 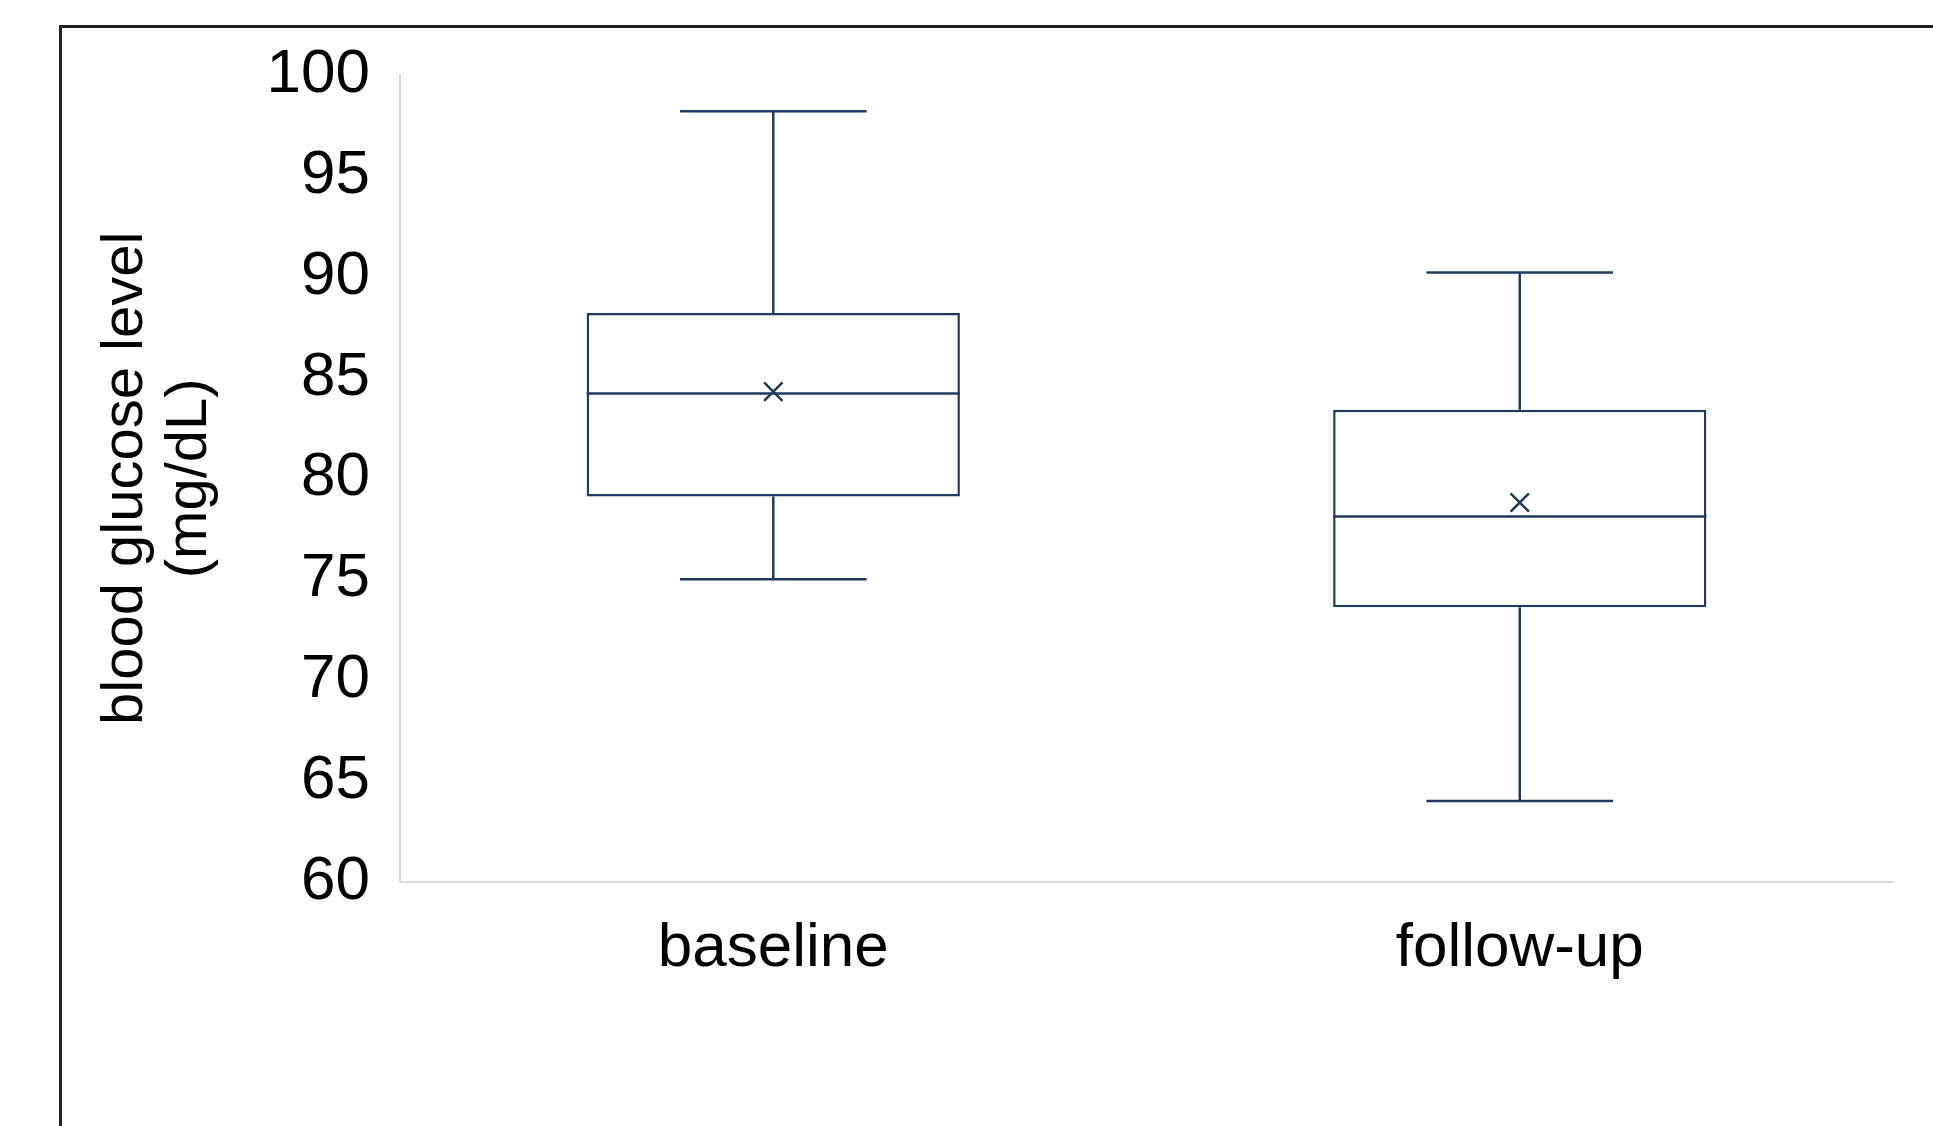 What do you see at coordinates (336, 676) in the screenshot?
I see `y-tick-label: 70` at bounding box center [336, 676].